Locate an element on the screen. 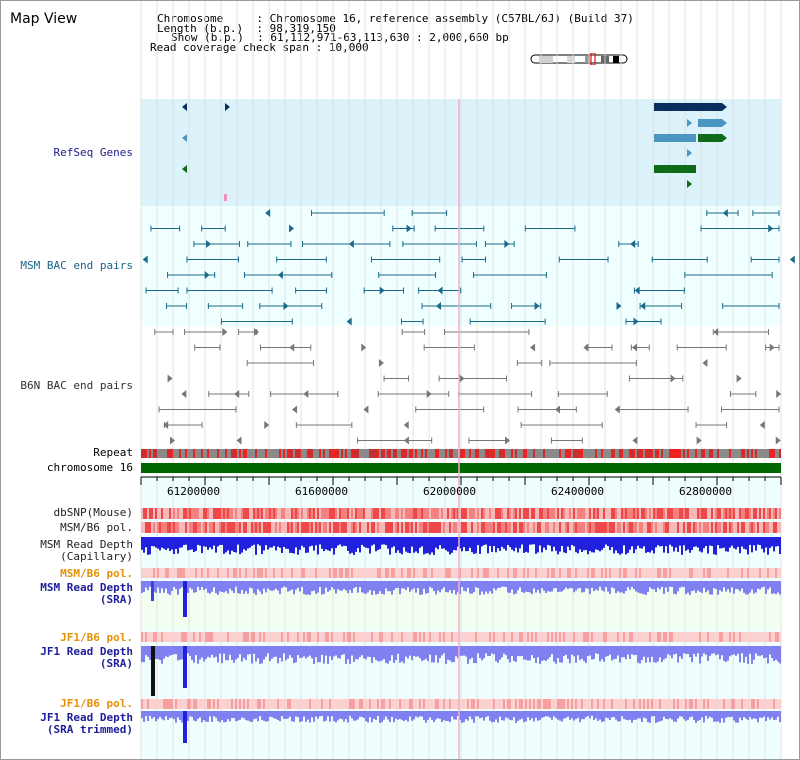 The image size is (800, 760). label-jf1-depth-sra: JF1 Read Depth (SRA) is located at coordinates (86, 658).